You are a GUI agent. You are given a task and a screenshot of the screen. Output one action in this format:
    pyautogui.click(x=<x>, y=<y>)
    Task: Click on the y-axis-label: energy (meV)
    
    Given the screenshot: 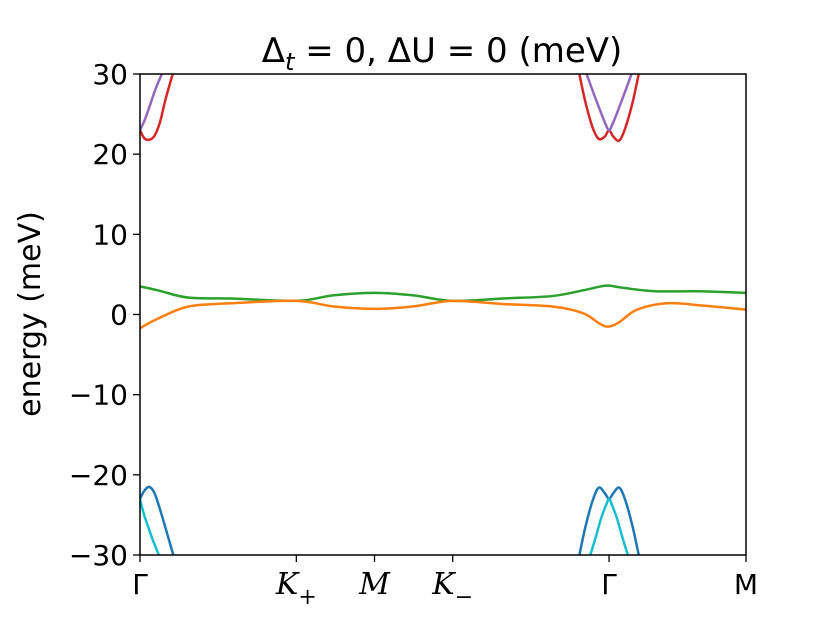 What is the action you would take?
    pyautogui.click(x=30, y=314)
    